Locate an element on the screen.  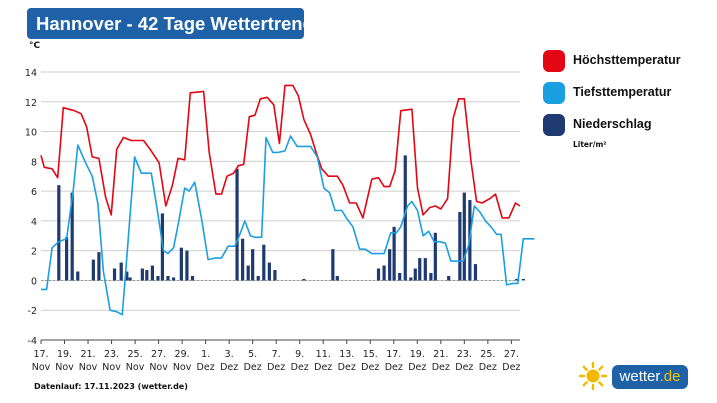
x-tick-day: 15. is located at coordinates (370, 354).